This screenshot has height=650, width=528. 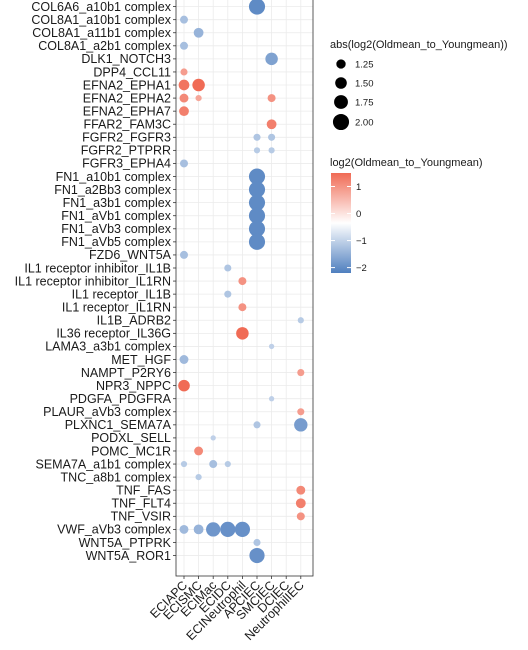 I want to click on y-tick-label: DPP4_CCL11, so click(x=132, y=72).